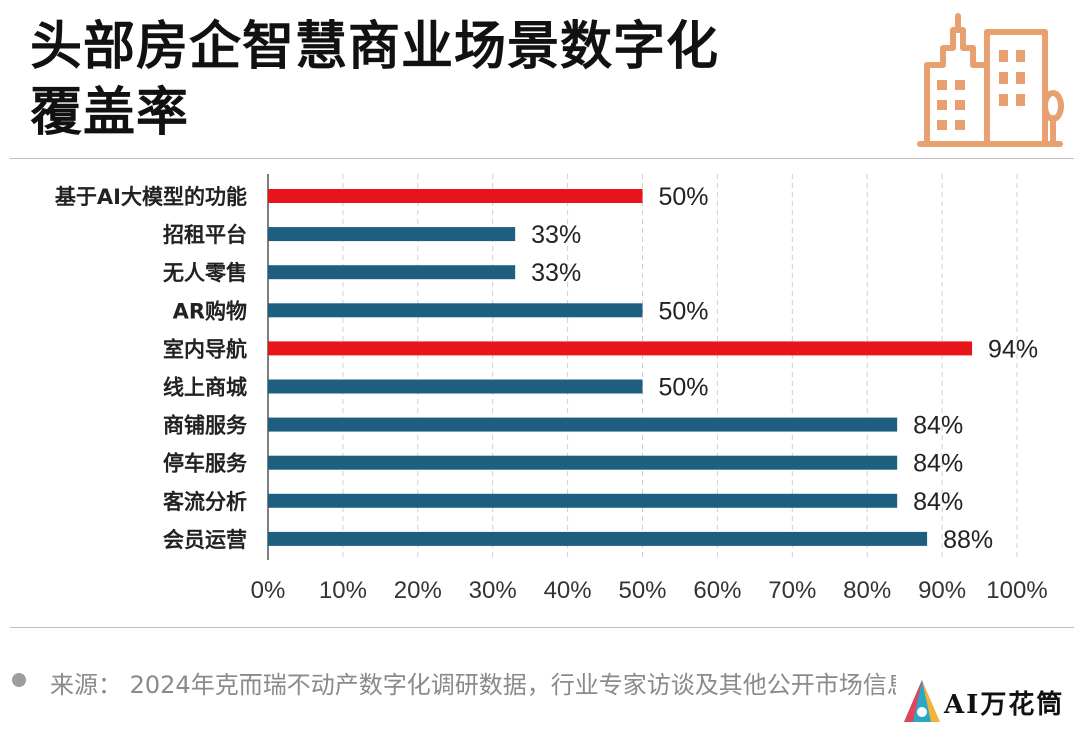  I want to click on x-tick-label: 40%, so click(568, 590).